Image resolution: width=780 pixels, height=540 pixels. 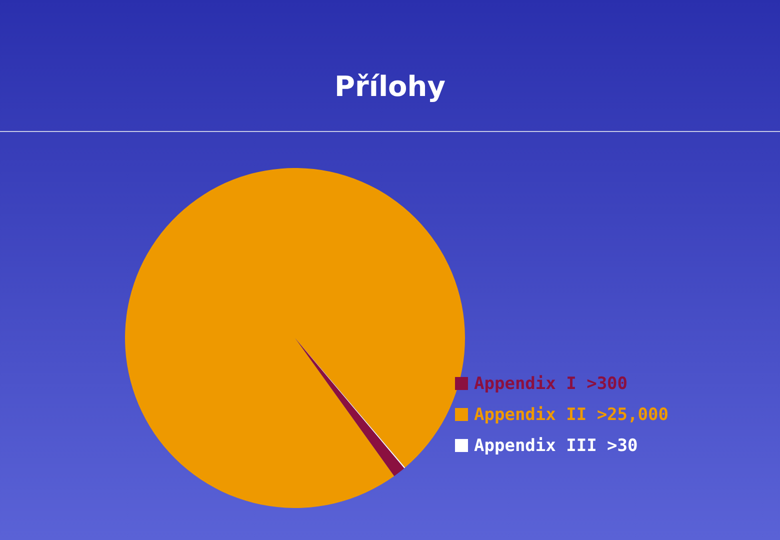 What do you see at coordinates (556, 446) in the screenshot?
I see `legend-label: Appendix III >30` at bounding box center [556, 446].